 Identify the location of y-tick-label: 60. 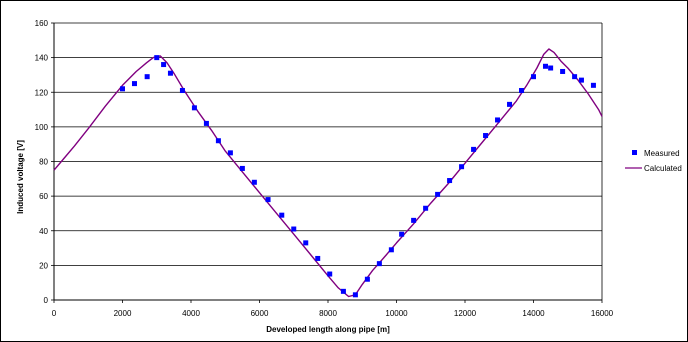
(43, 196).